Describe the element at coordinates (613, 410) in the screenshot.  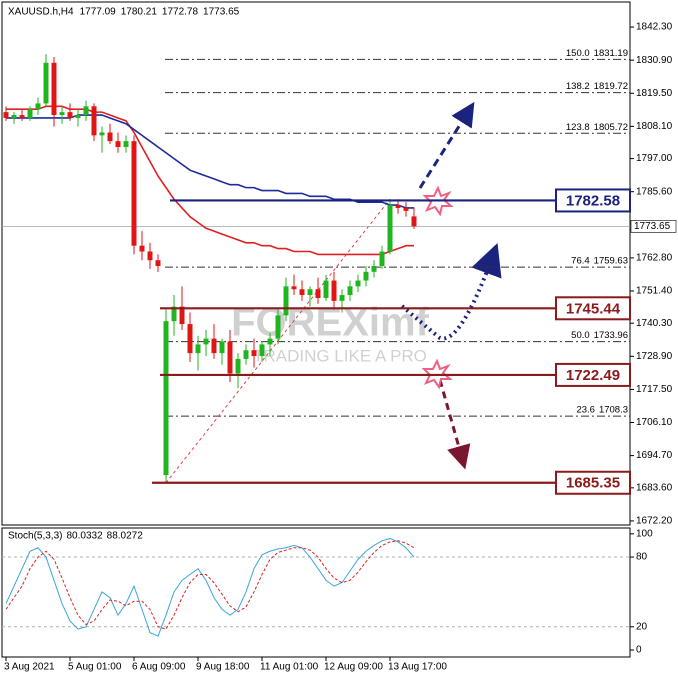
I see `fib-price: 1708.3` at that location.